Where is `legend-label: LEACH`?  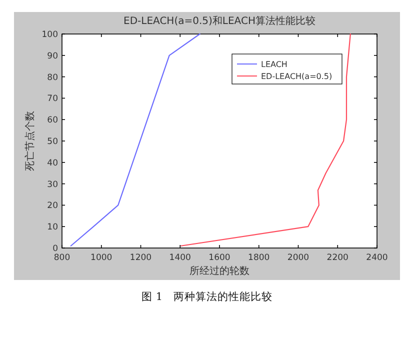
legend-label: LEACH is located at coordinates (274, 64).